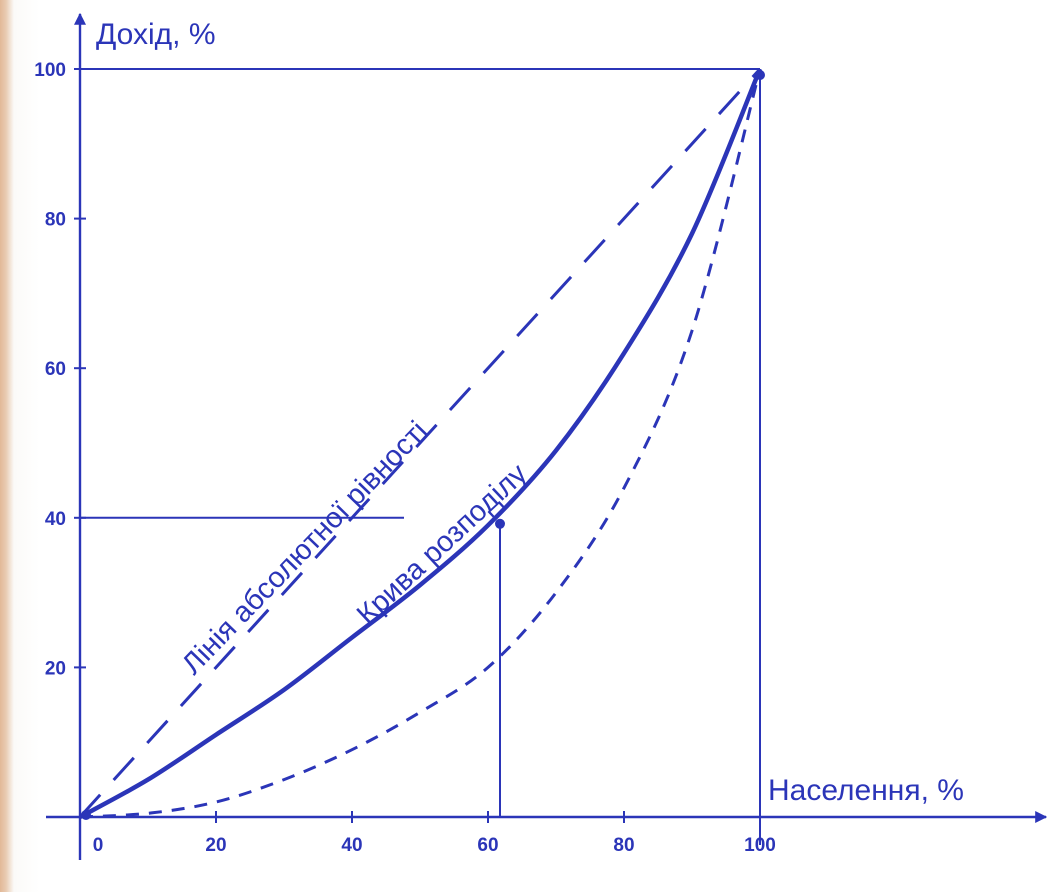 Image resolution: width=1064 pixels, height=892 pixels. What do you see at coordinates (86, 815) in the screenshot?
I see `origin-point` at bounding box center [86, 815].